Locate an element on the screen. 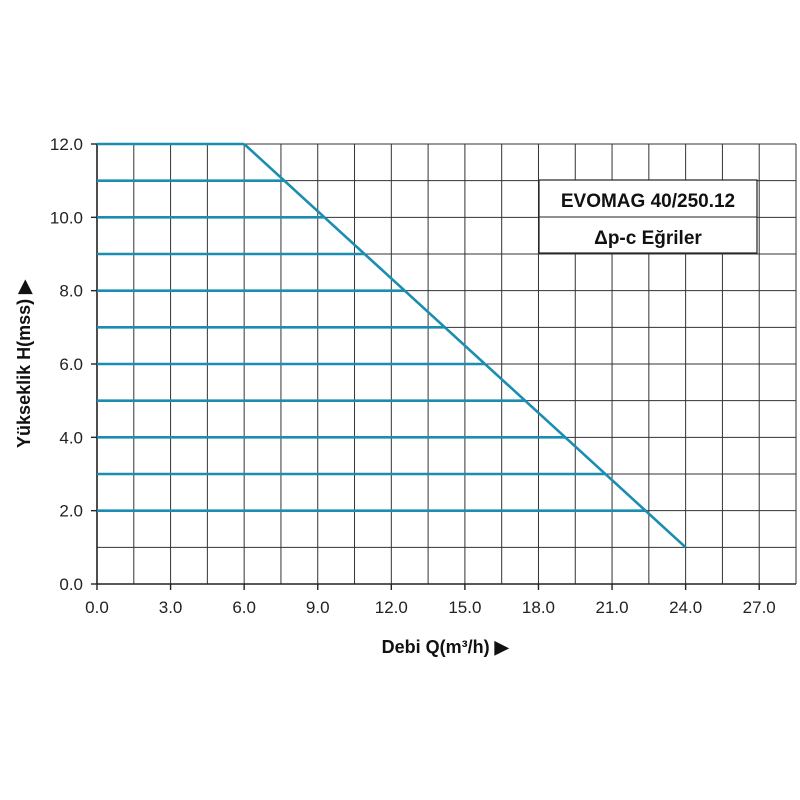 This screenshot has width=800, height=800. y-tick-label: 6.0 is located at coordinates (71, 364).